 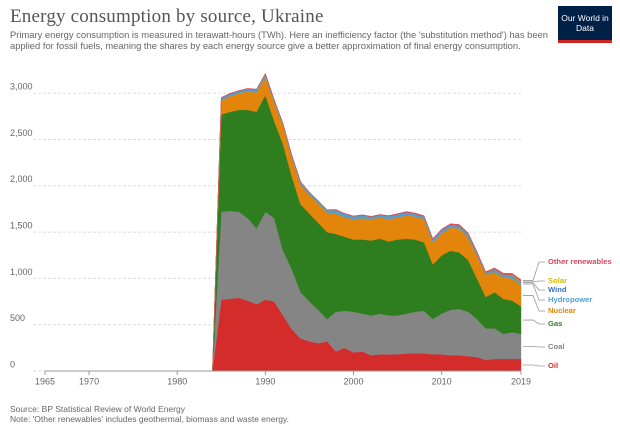 What do you see at coordinates (21, 272) in the screenshot?
I see `y-tick-label: 1,000` at bounding box center [21, 272].